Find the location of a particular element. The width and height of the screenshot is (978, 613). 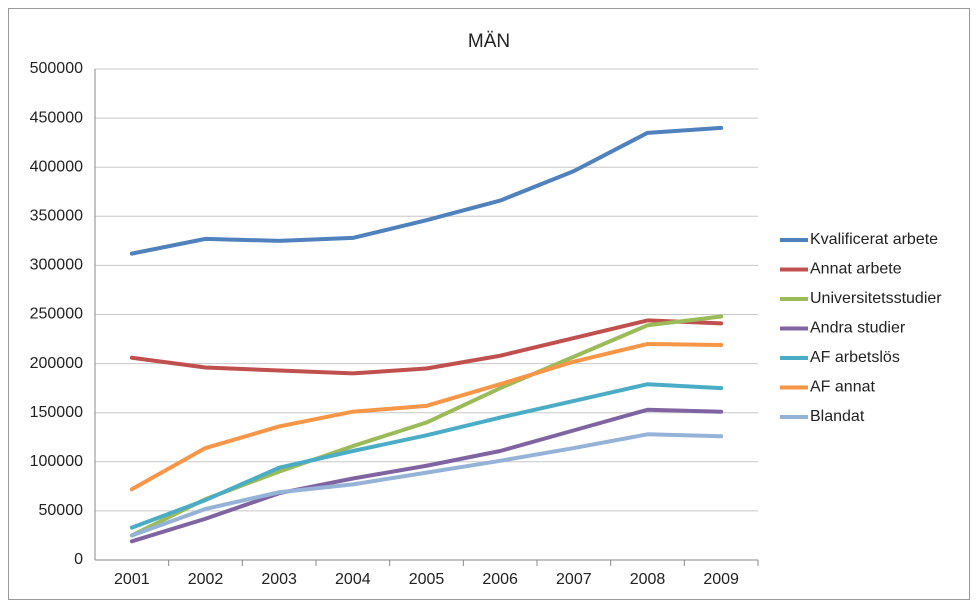

x-tick-label: 2008 is located at coordinates (648, 579).